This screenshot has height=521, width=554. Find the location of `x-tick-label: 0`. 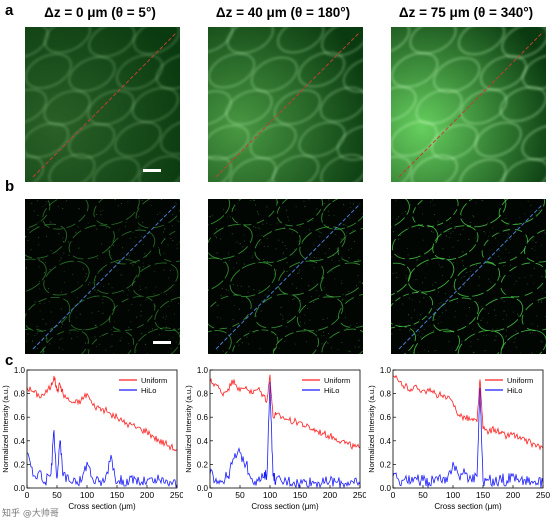

x-tick-label: 0 is located at coordinates (27, 495).